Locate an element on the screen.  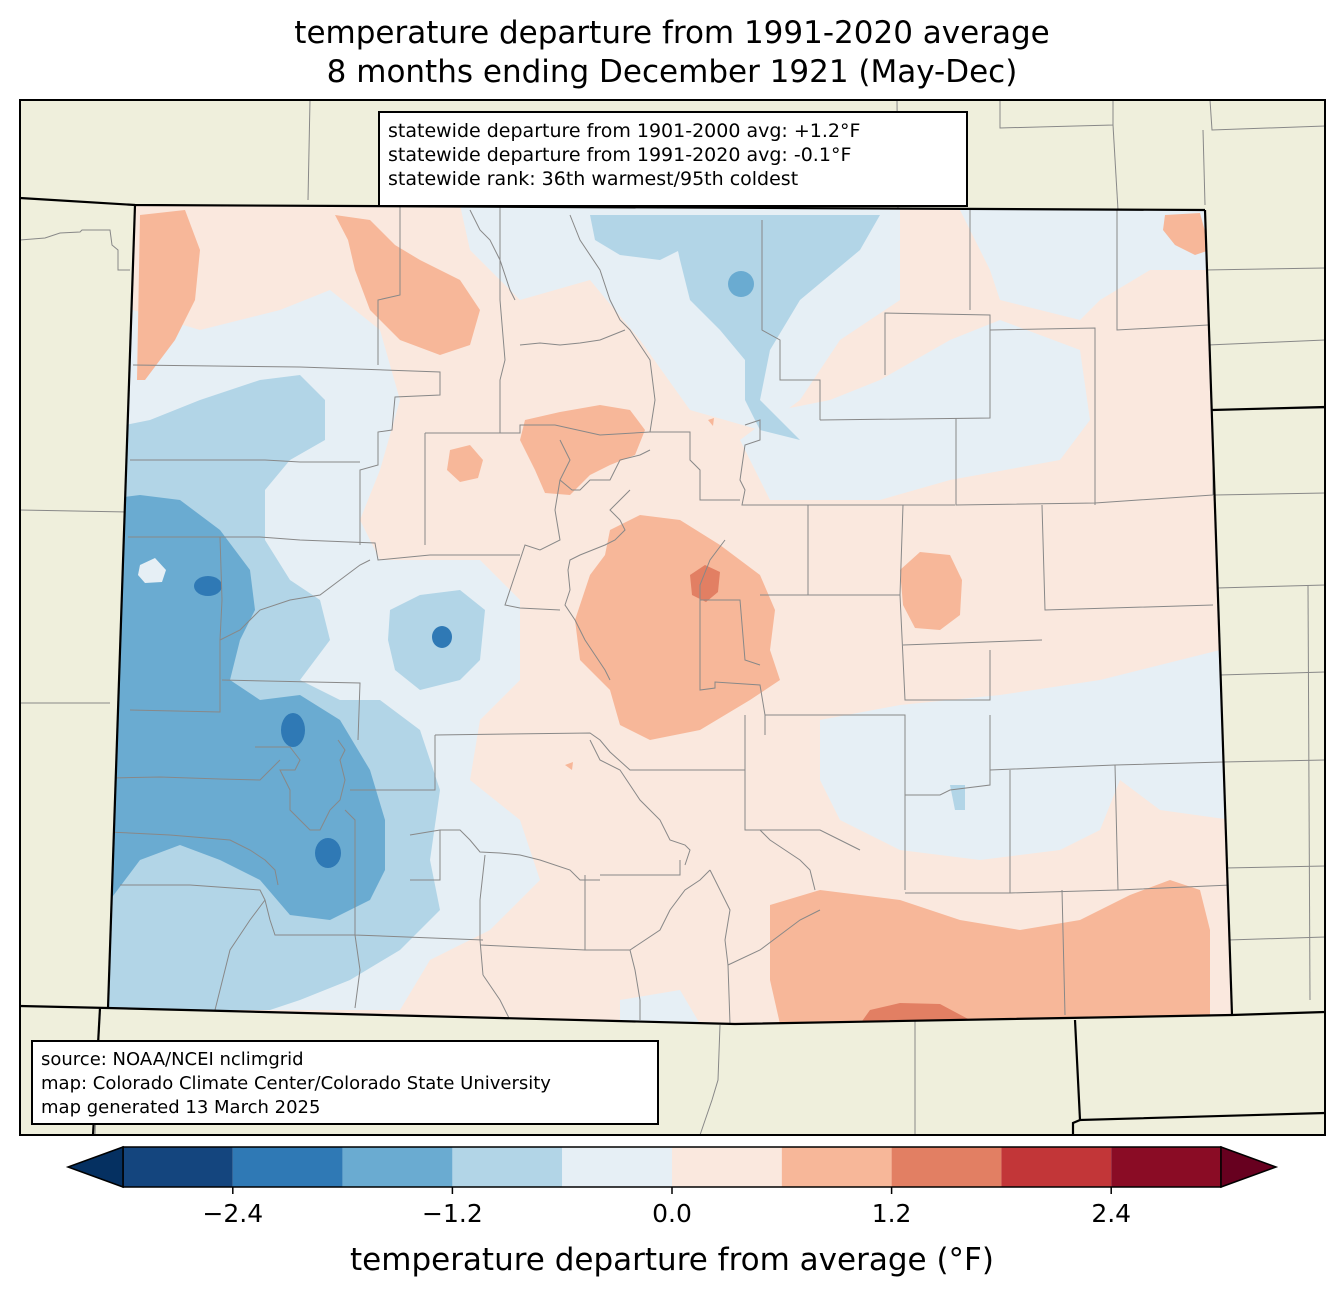
colorbar-label: temperature departure from average (°F) is located at coordinates (672, 1260).